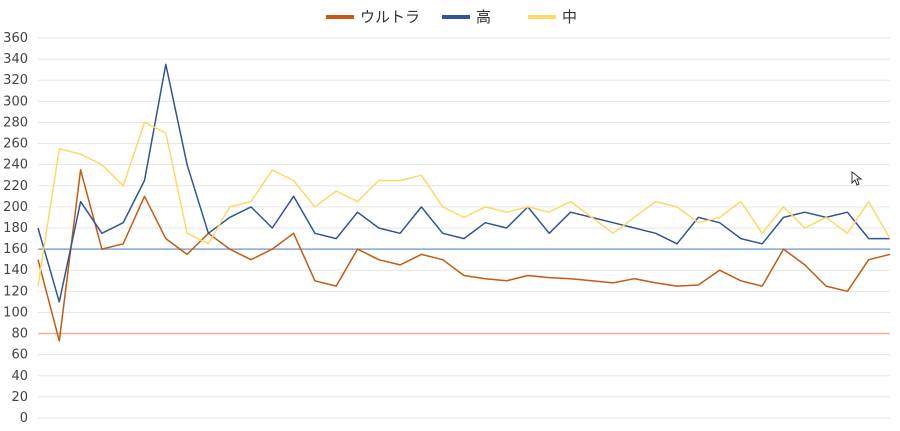 Image resolution: width=900 pixels, height=431 pixels. I want to click on y-tick-label: 340, so click(15, 59).